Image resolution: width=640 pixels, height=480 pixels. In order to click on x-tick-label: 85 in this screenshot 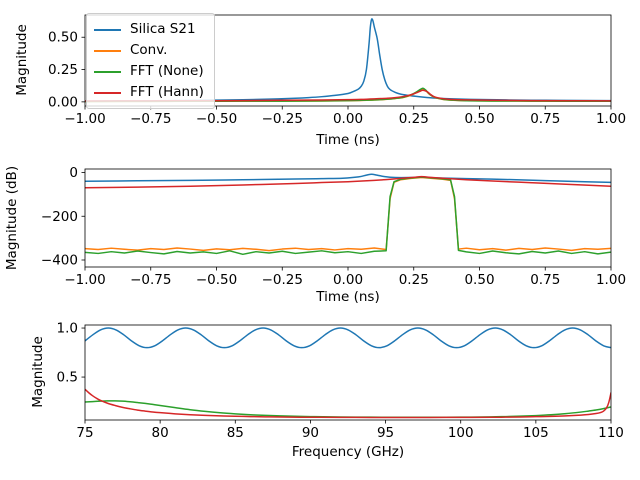, I will do `click(235, 433)`.